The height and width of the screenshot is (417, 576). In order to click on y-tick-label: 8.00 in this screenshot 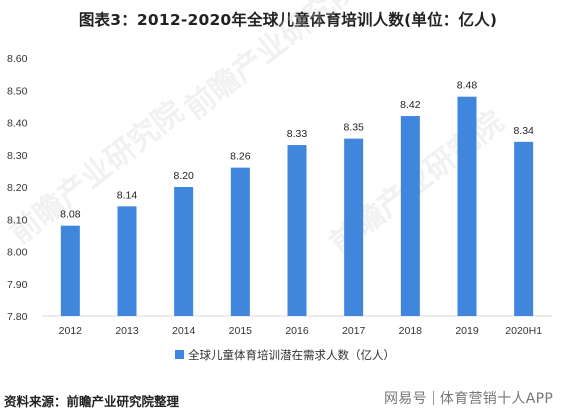, I will do `click(17, 253)`.